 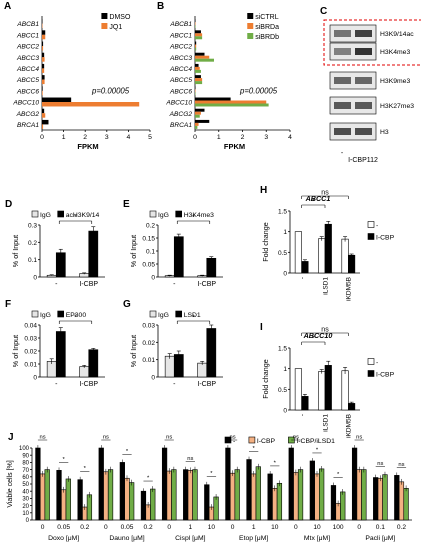 I want to click on gene-label: ABCC4, so click(x=180, y=69).